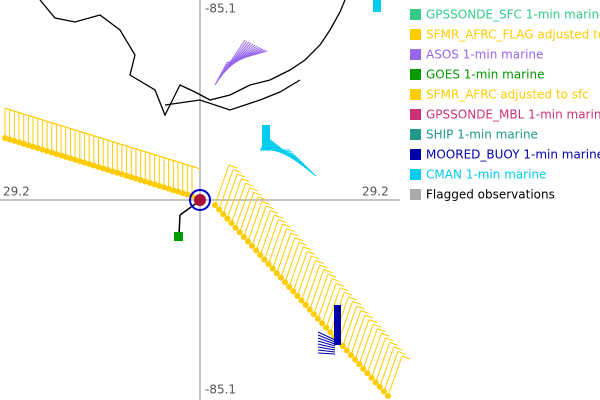 This screenshot has height=400, width=600. Describe the element at coordinates (486, 175) in the screenshot. I see `legend-label: CMAN 1-min marine` at that location.